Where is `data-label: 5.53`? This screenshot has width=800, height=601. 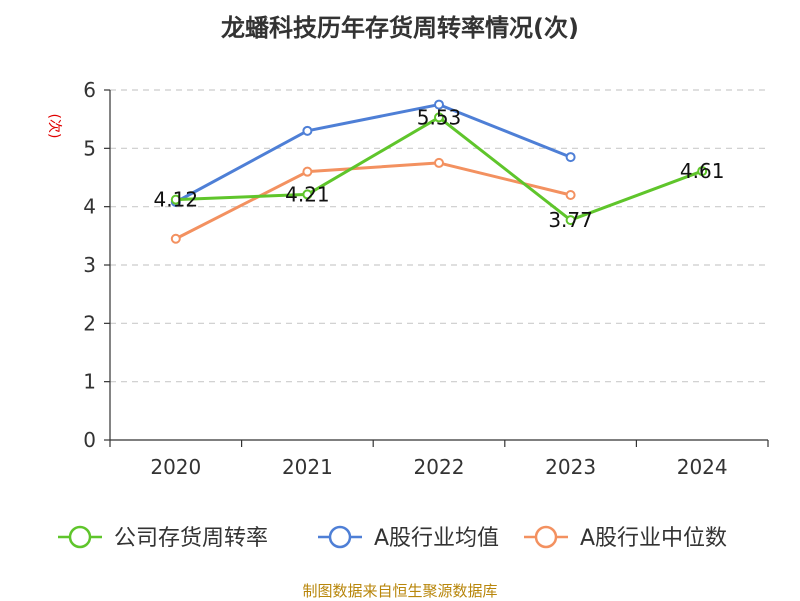 data-label: 5.53 is located at coordinates (439, 117).